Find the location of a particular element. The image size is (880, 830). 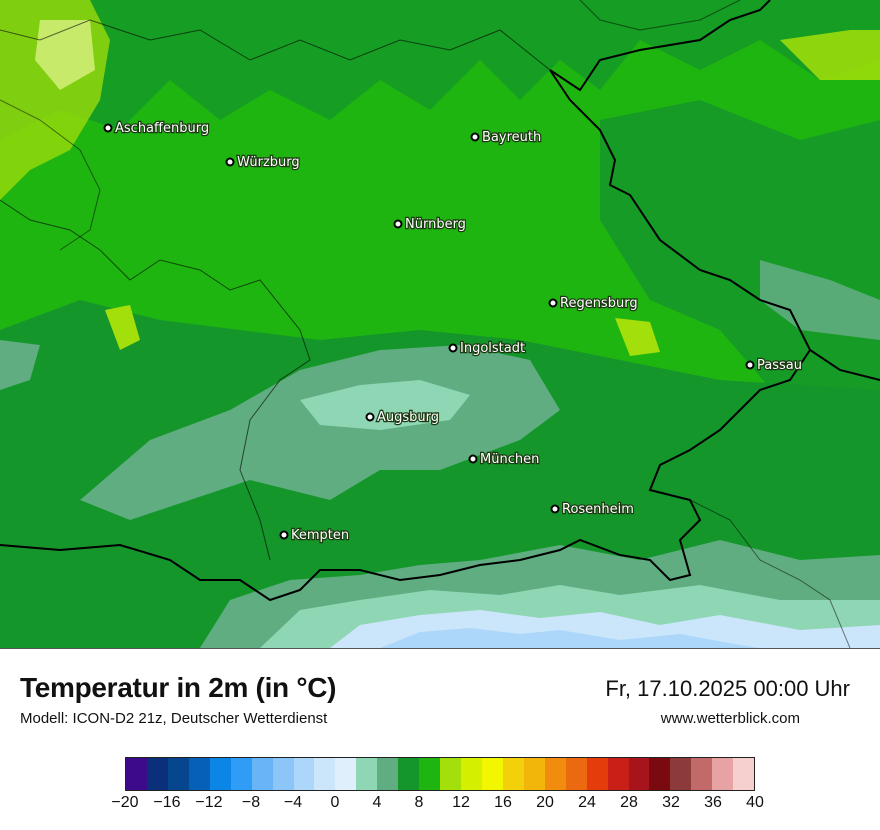

city-marker: Rosenheim is located at coordinates (592, 509).